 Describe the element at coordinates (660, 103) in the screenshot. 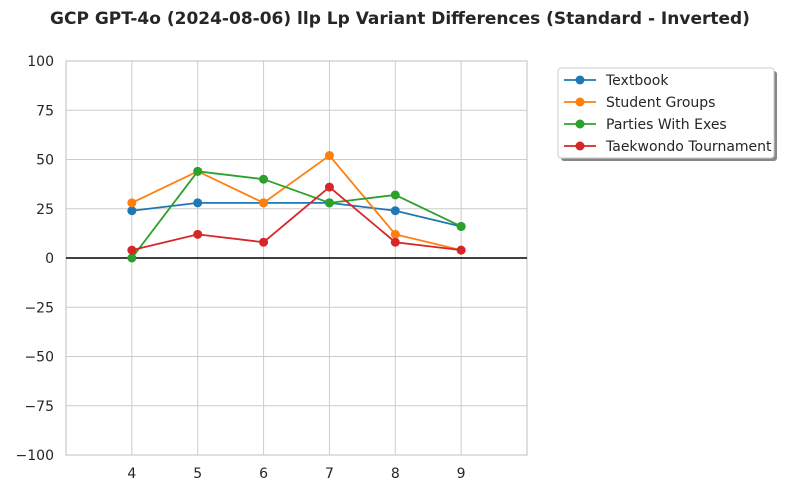

I see `legend-label: Student Groups` at that location.